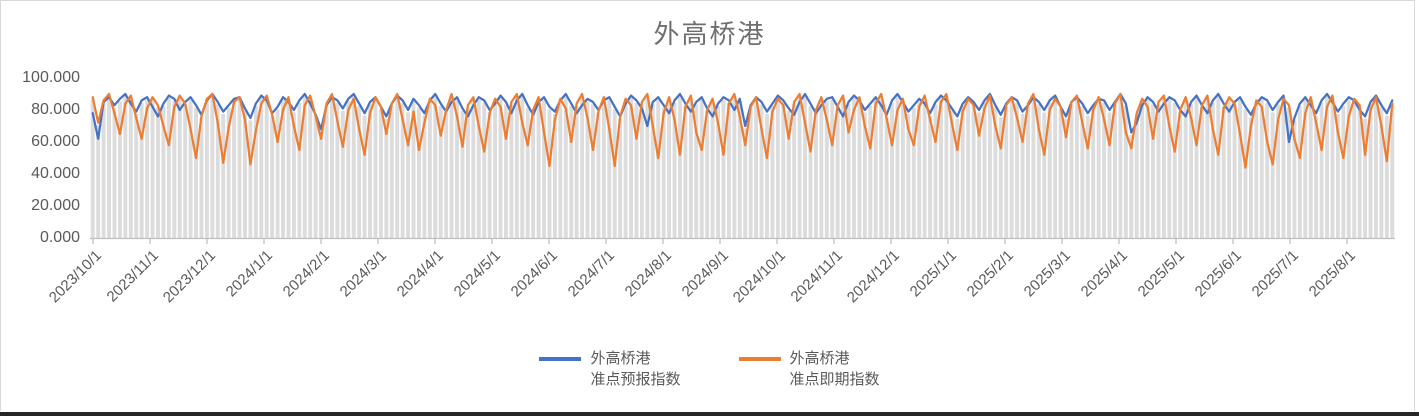  I want to click on chart-border-left, so click(0, 205).